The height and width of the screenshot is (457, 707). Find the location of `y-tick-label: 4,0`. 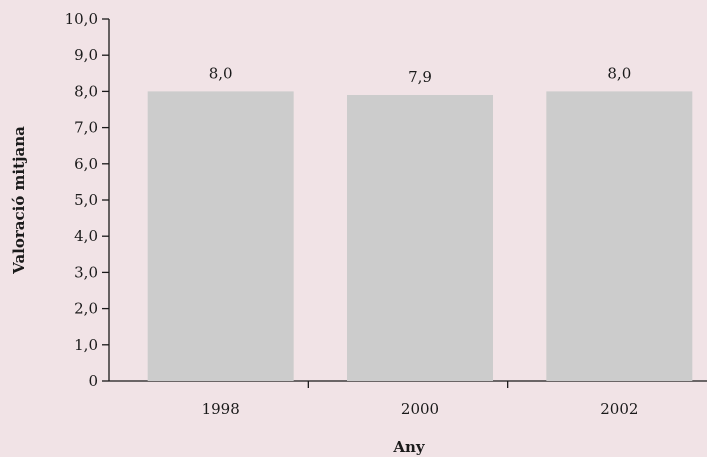

y-tick-label: 4,0 is located at coordinates (86, 236).